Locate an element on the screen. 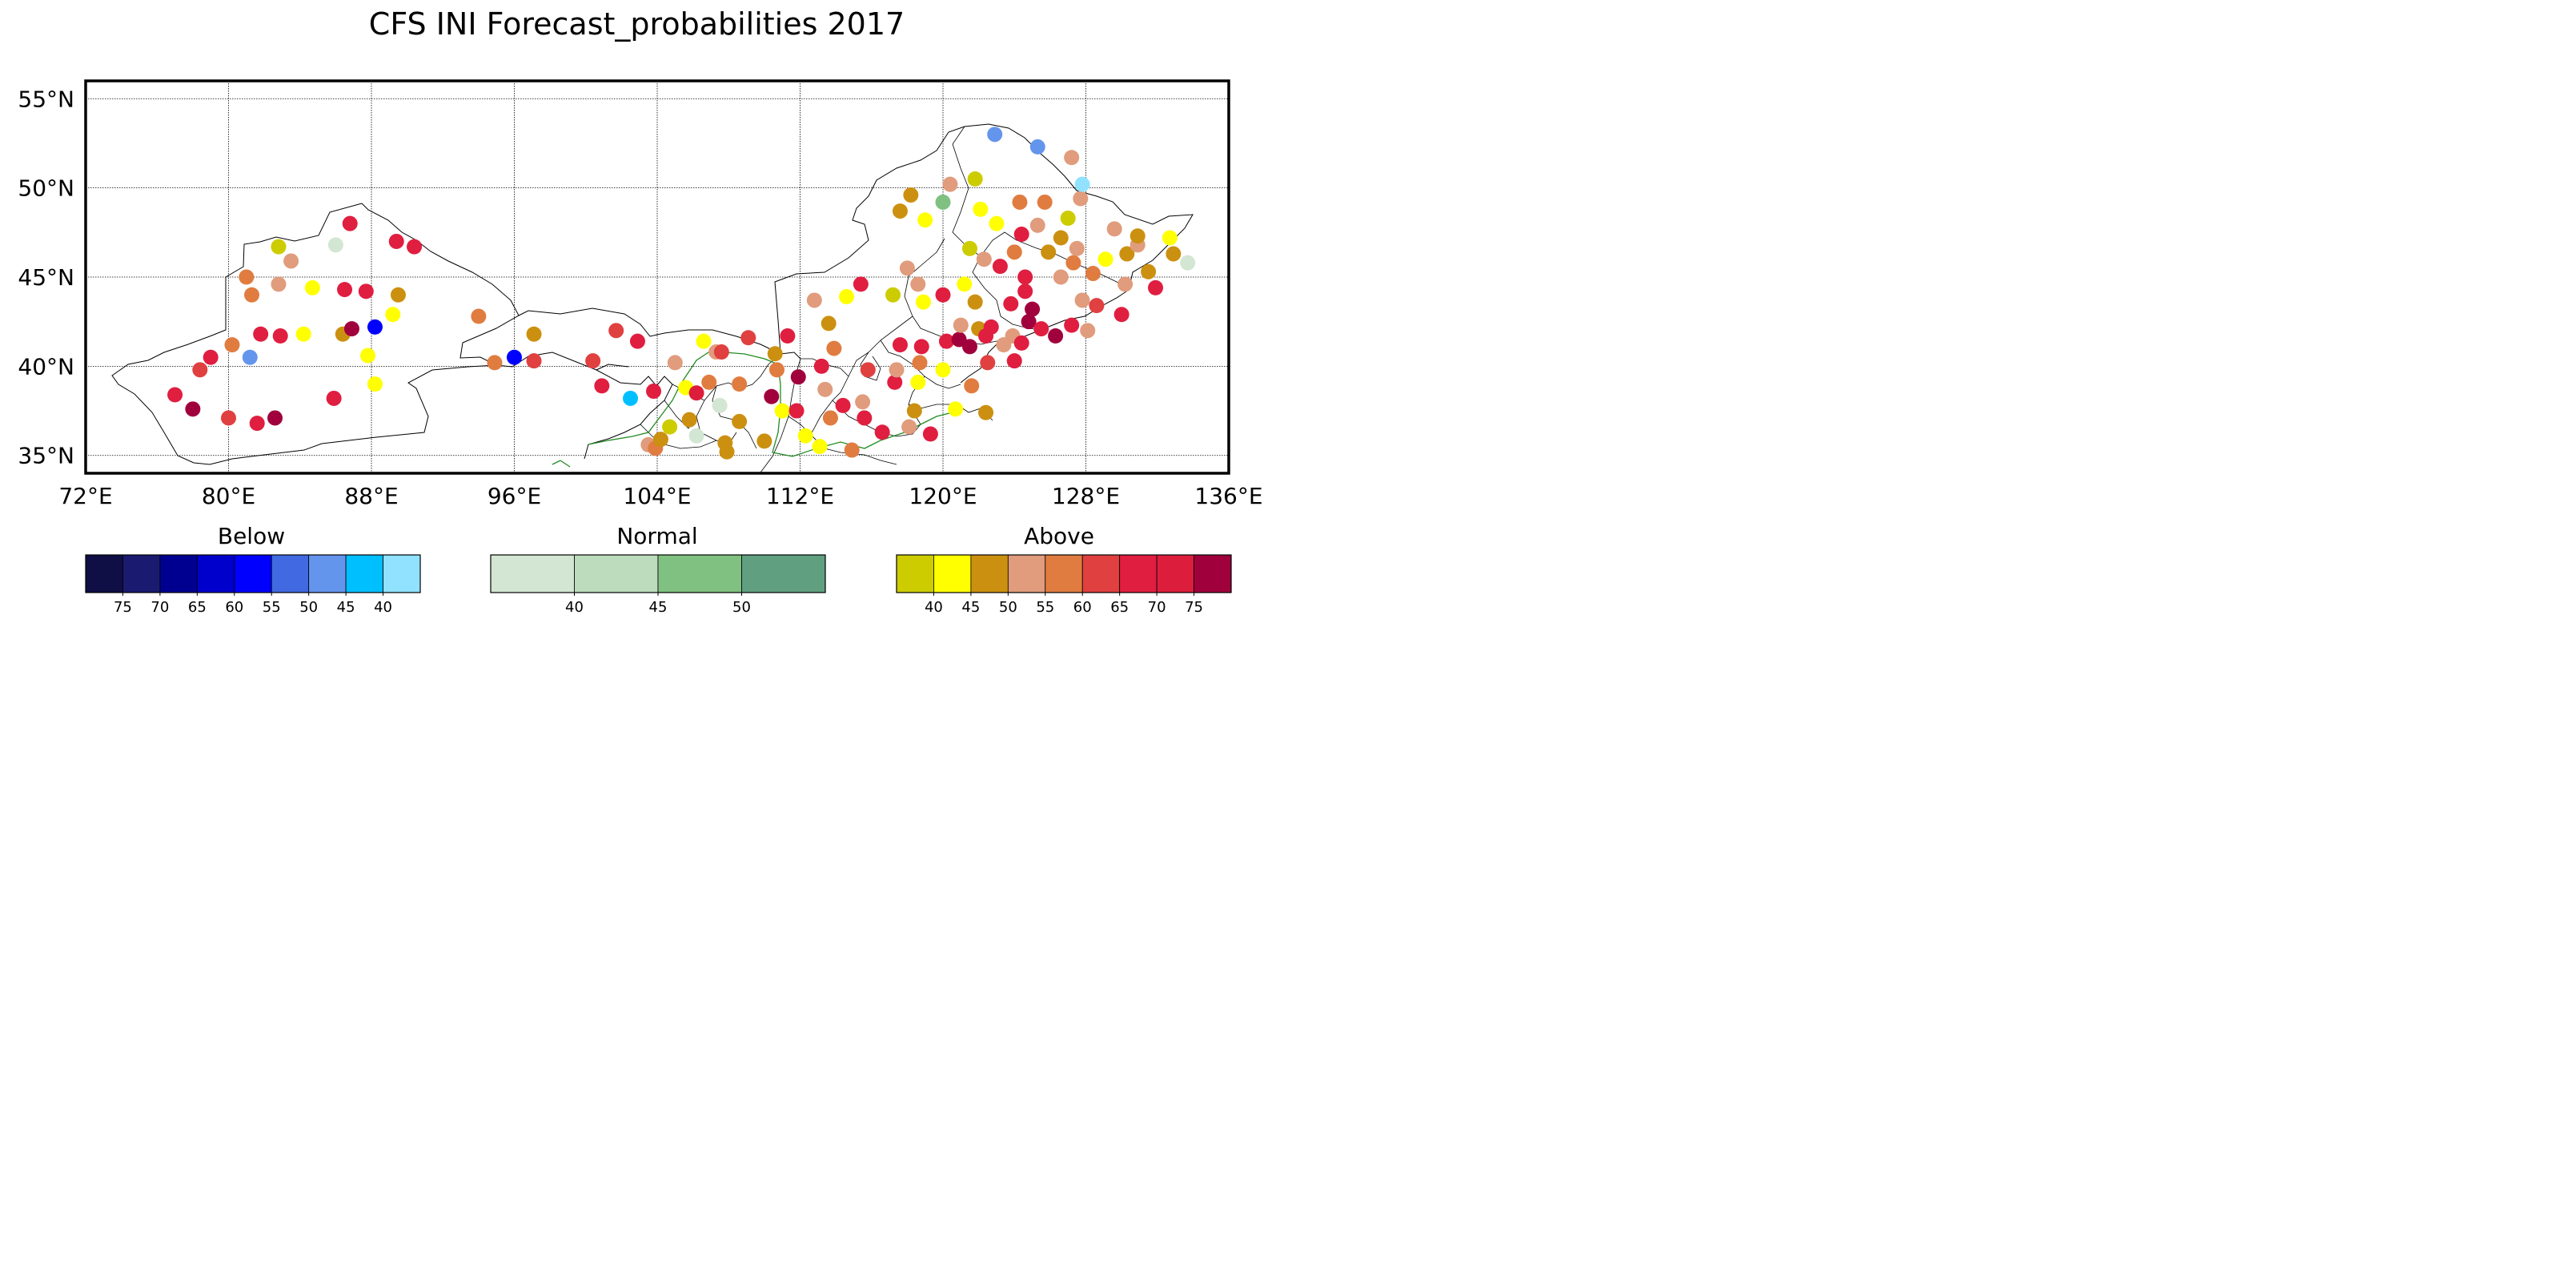 The height and width of the screenshot is (1274, 2576). lon-tick-label: 80°E is located at coordinates (229, 496).